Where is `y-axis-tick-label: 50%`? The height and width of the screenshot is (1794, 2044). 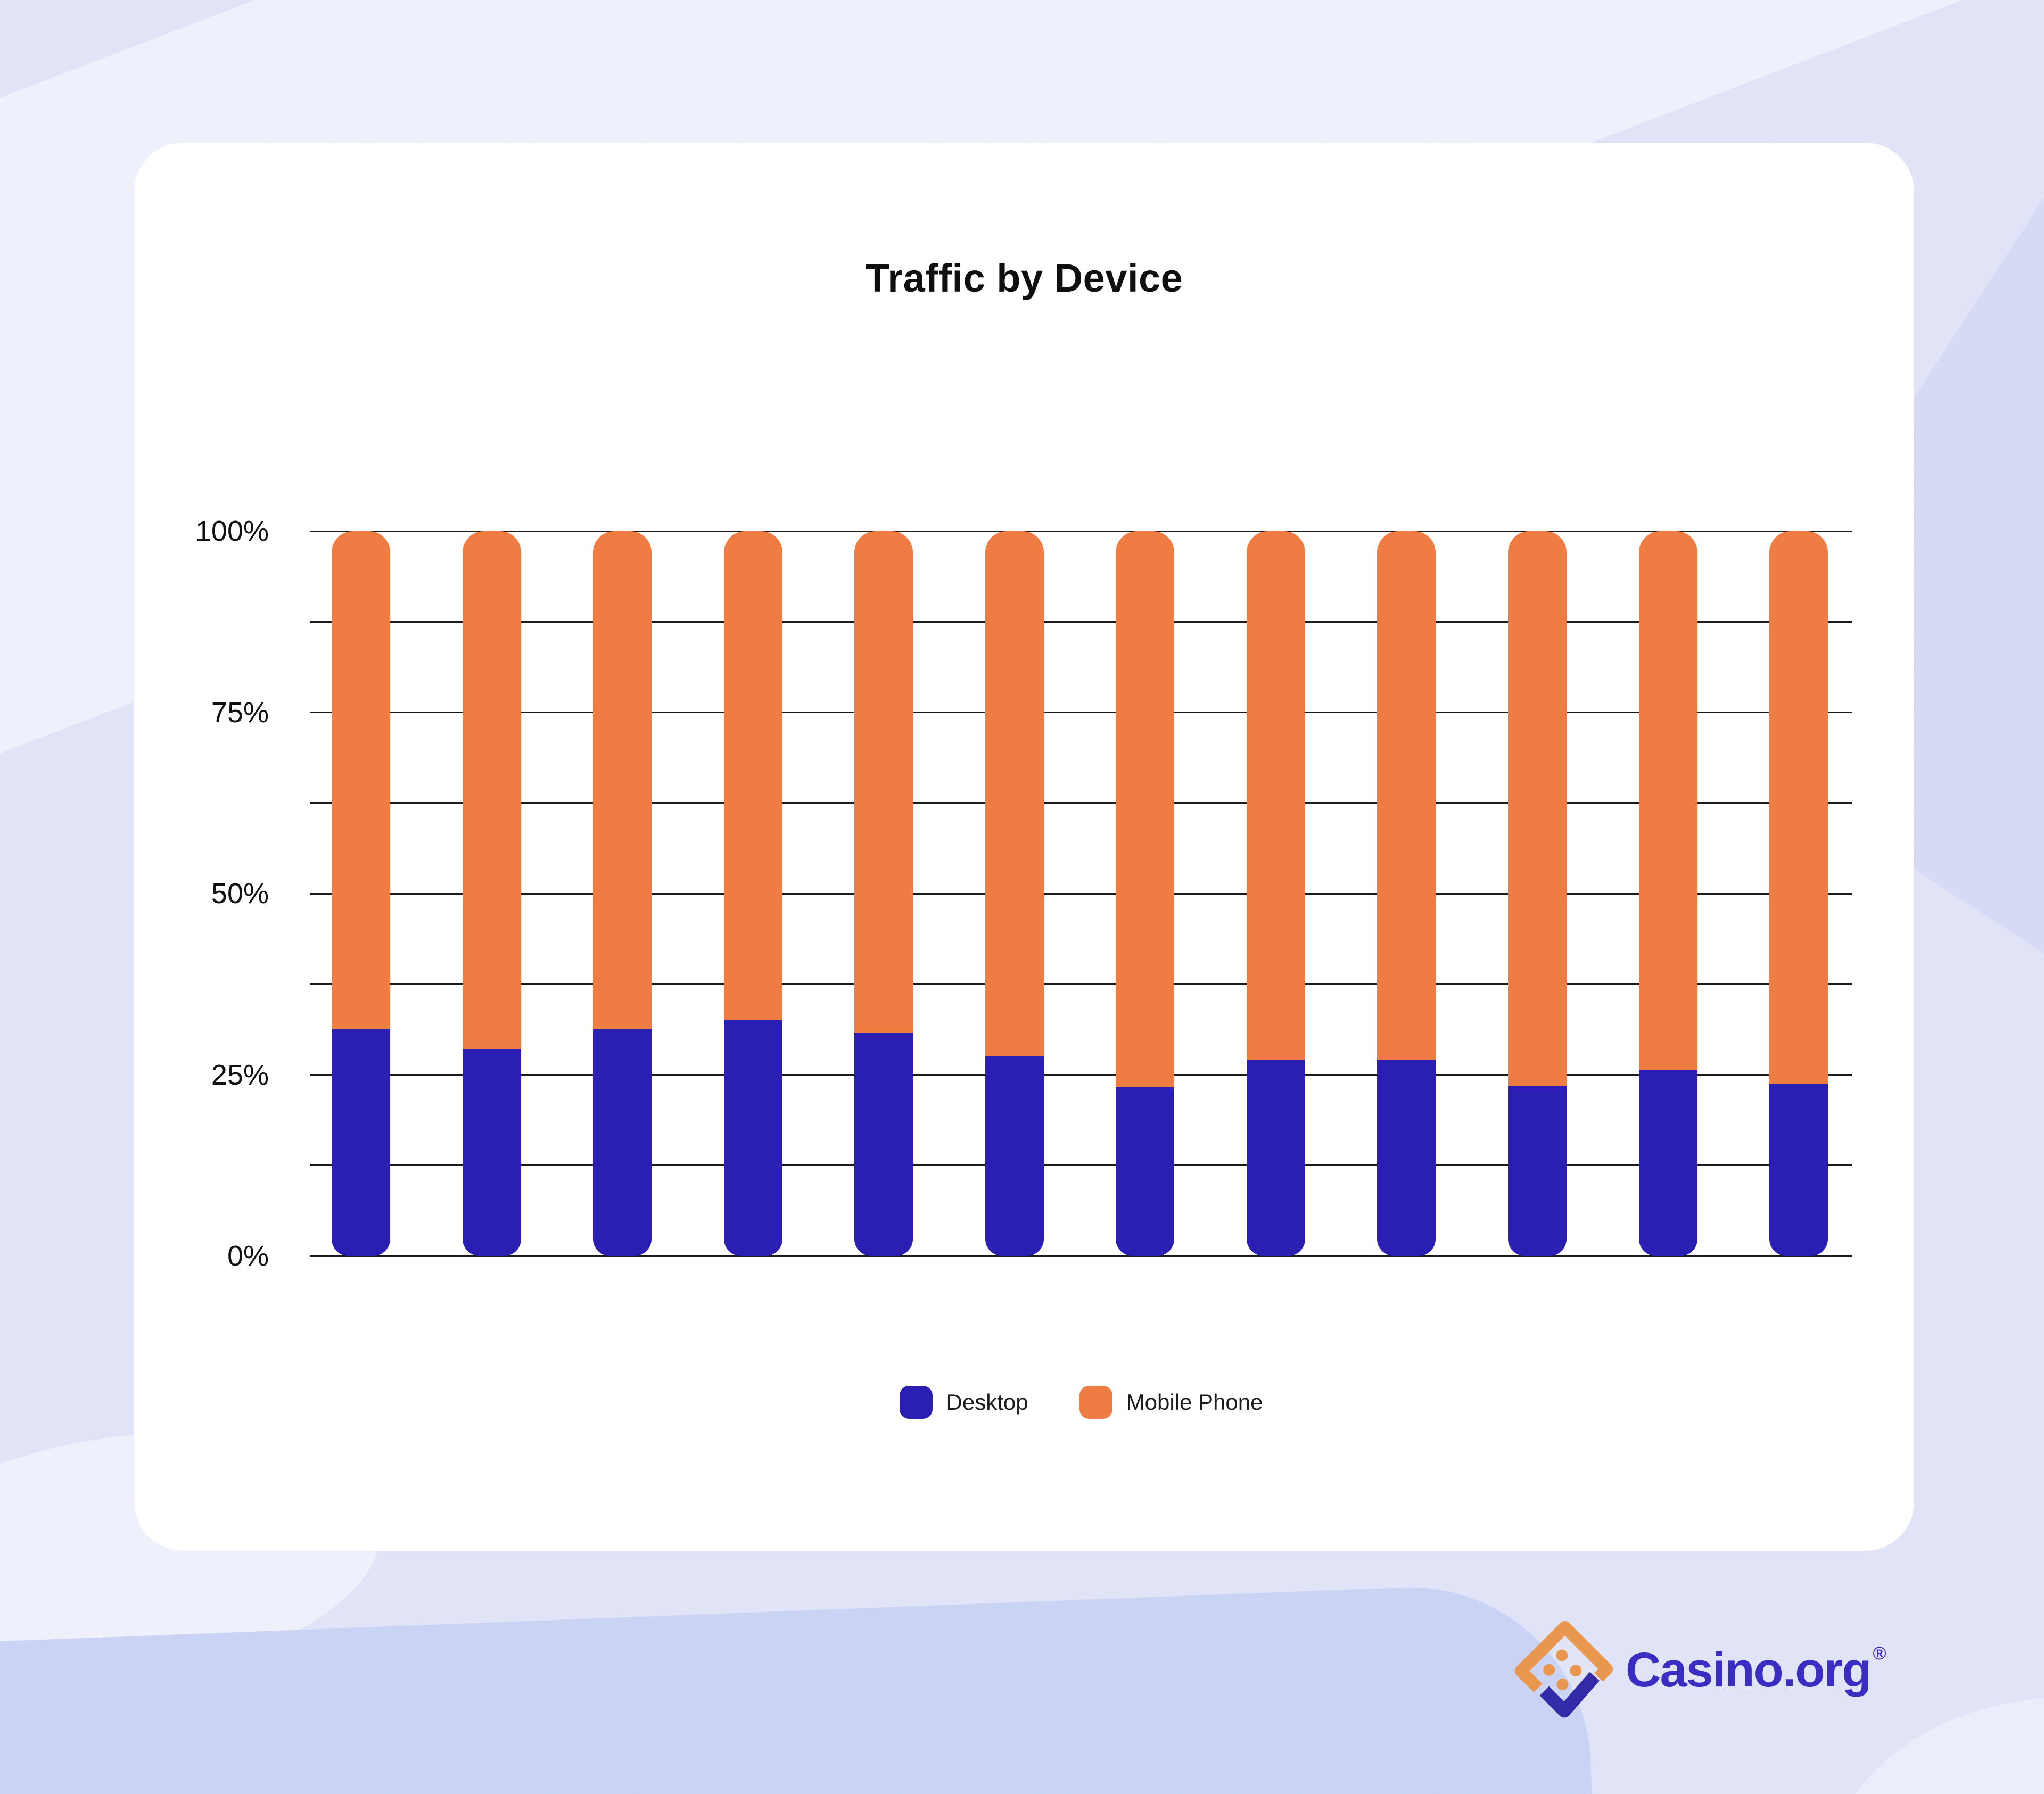
y-axis-tick-label: 50% is located at coordinates (240, 894).